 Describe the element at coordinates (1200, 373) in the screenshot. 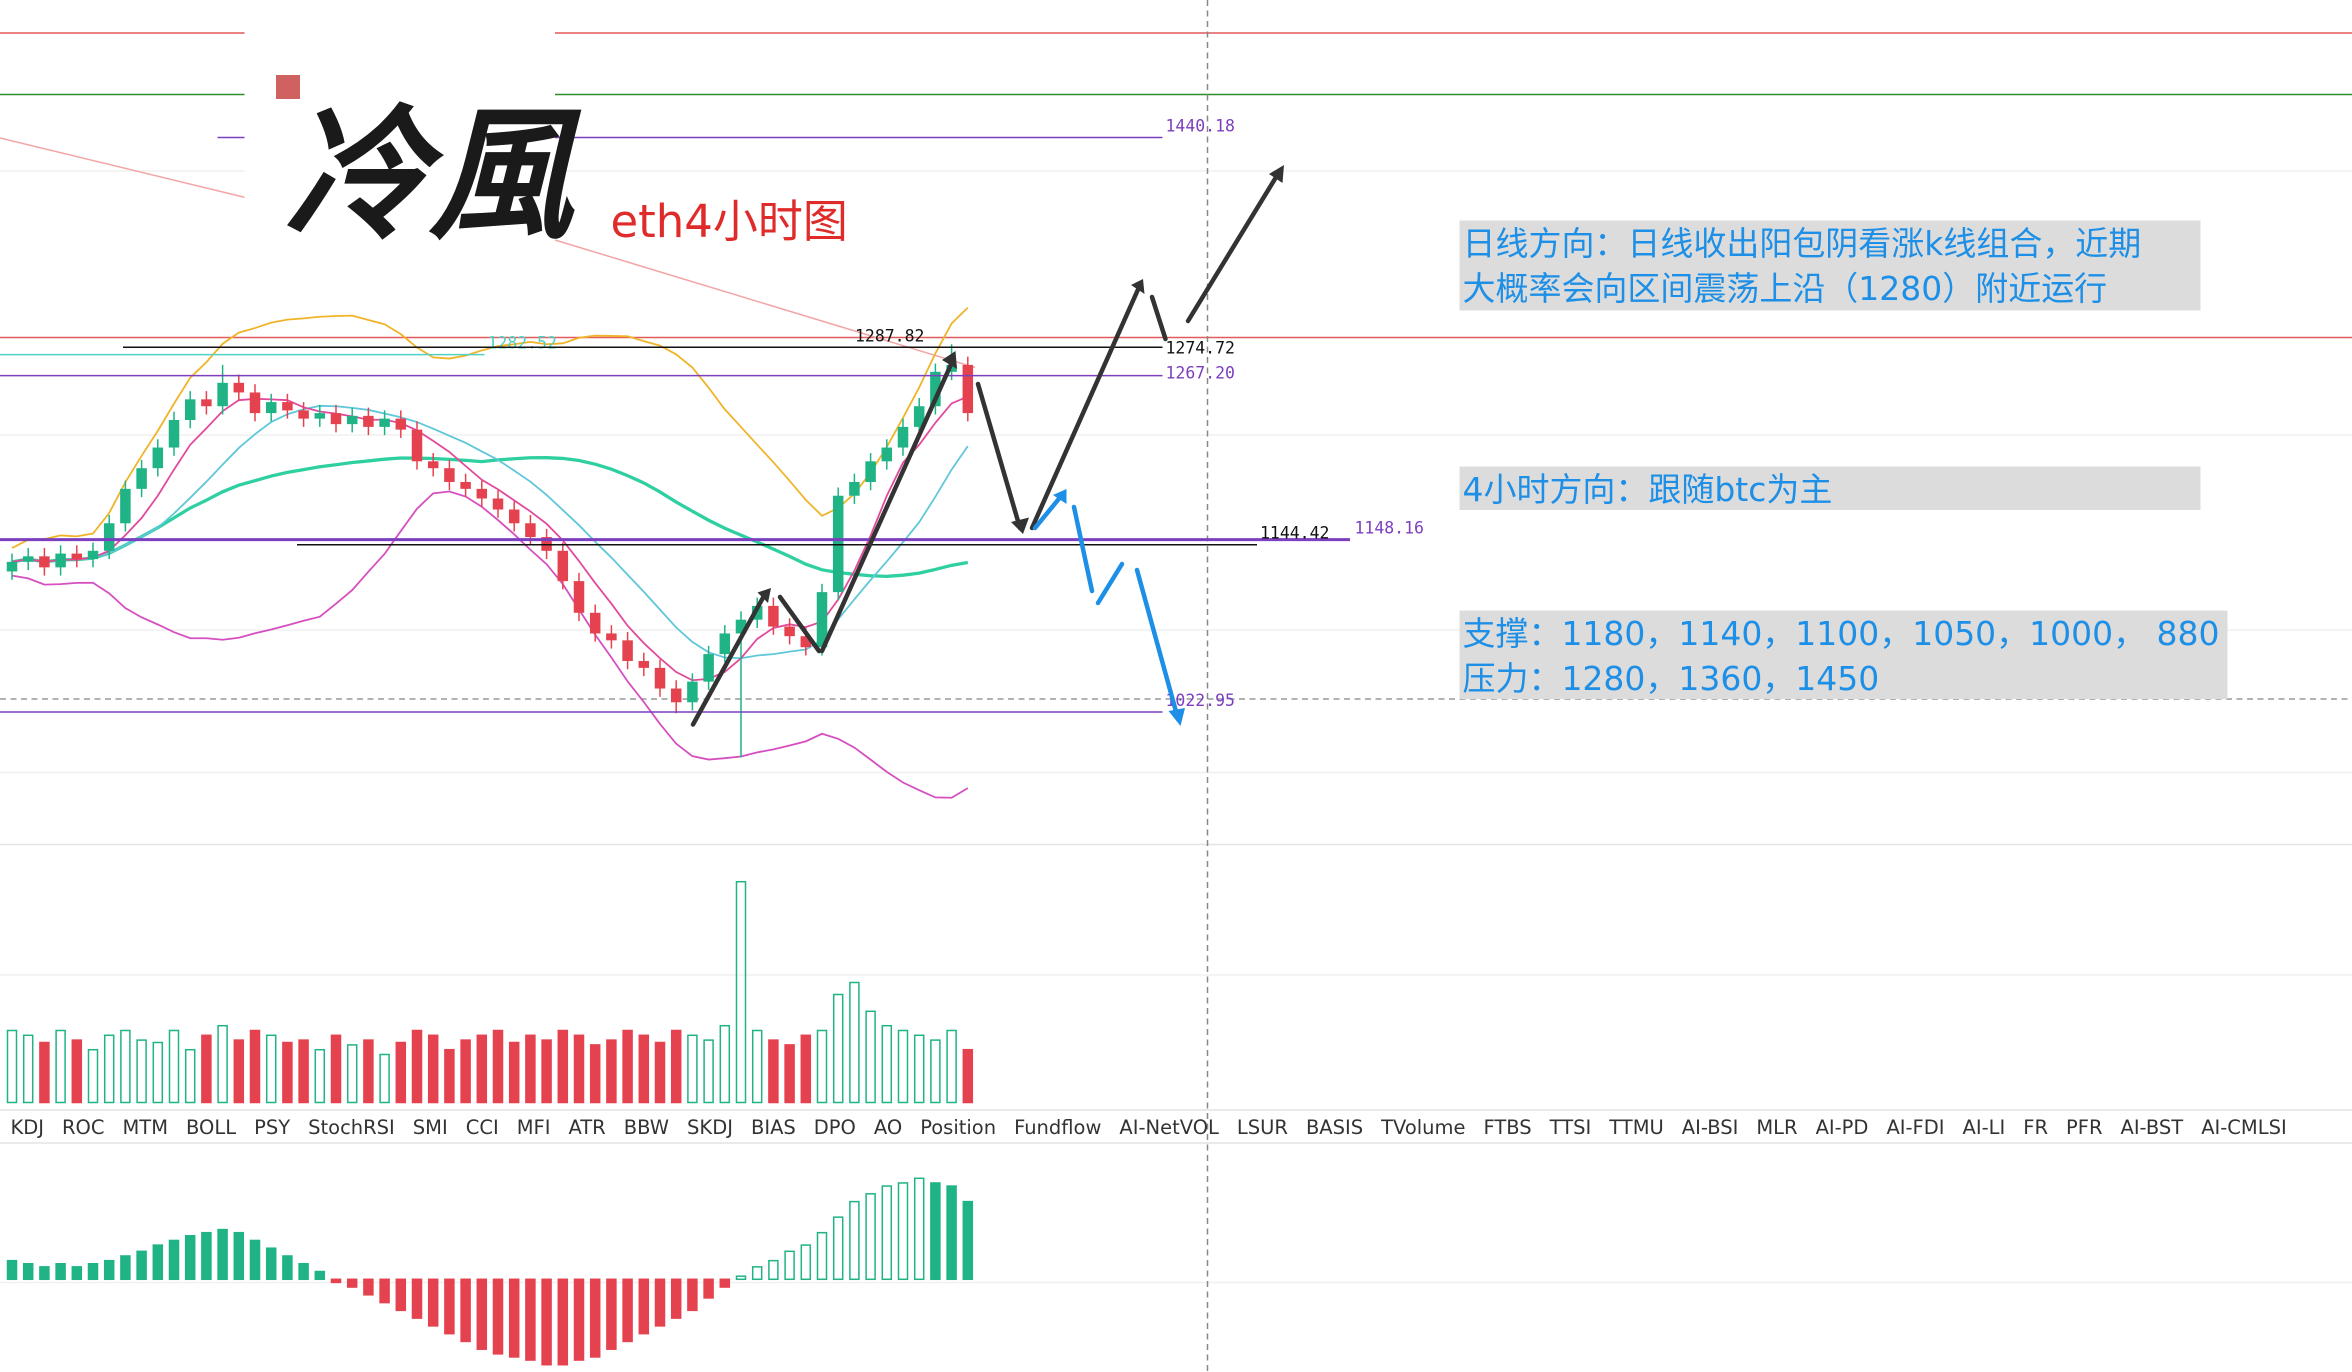

I see `price-label: 1267.20` at that location.